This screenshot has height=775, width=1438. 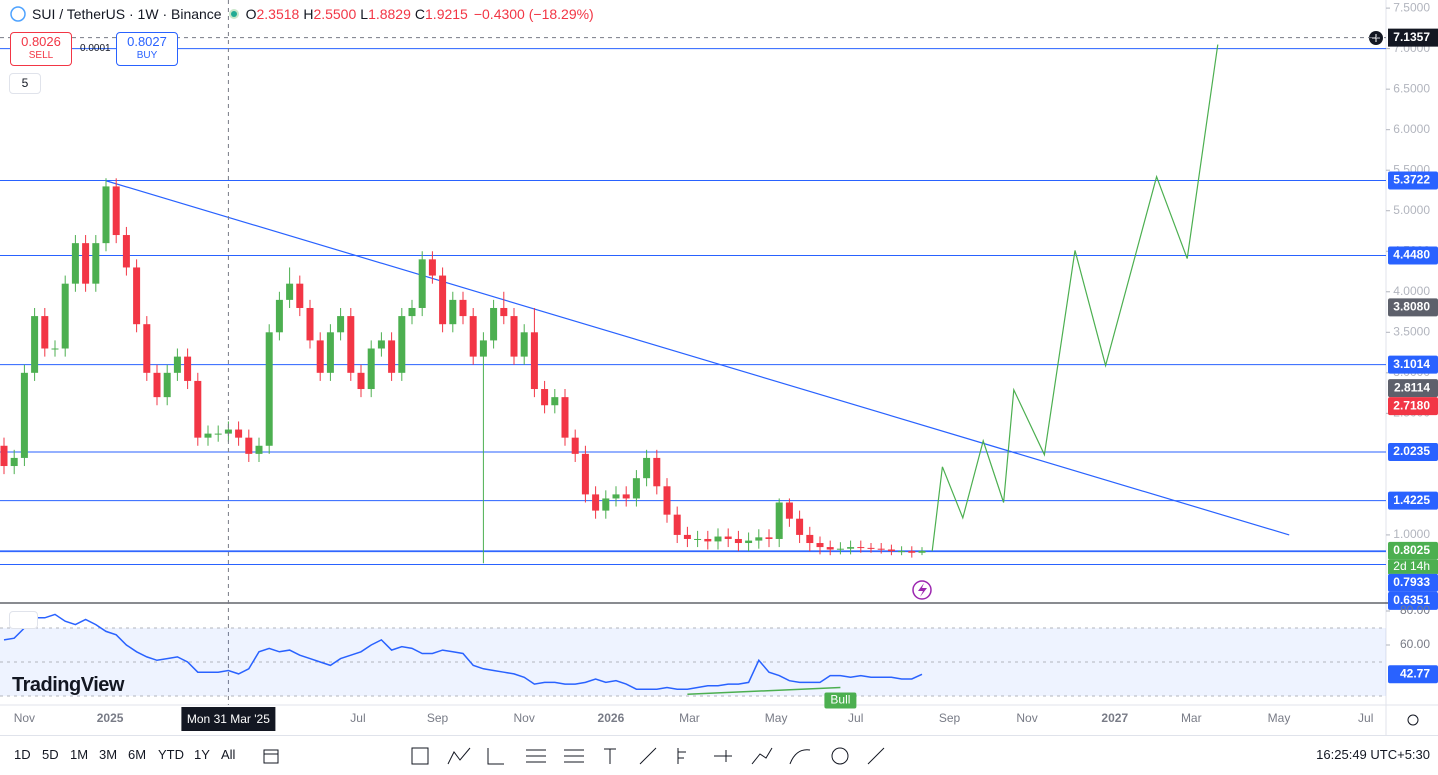 What do you see at coordinates (1413, 674) in the screenshot?
I see `rsi-badge` at bounding box center [1413, 674].